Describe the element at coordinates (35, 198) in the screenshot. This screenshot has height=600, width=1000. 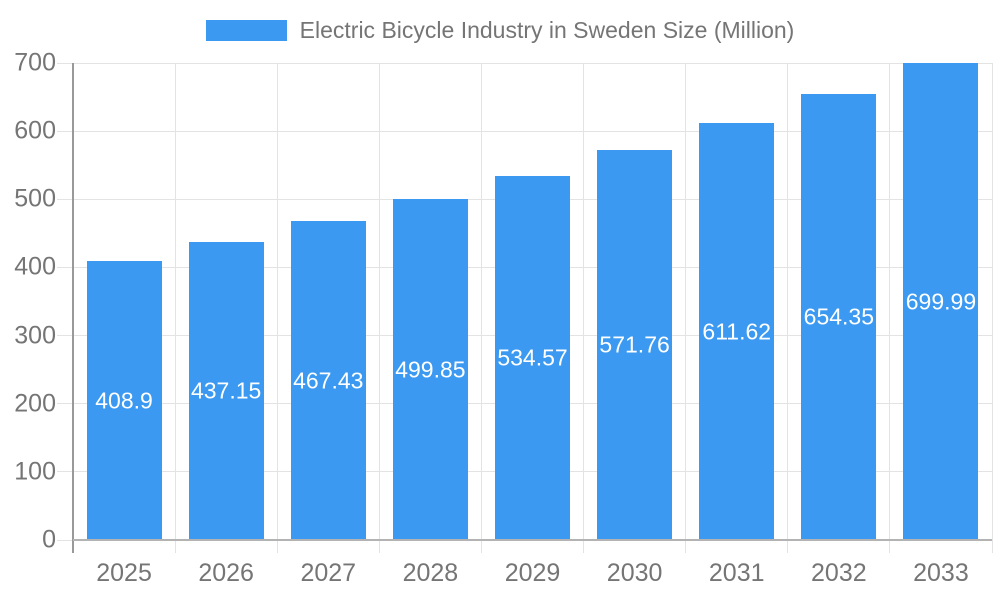
I see `y-tick-label: 500` at that location.